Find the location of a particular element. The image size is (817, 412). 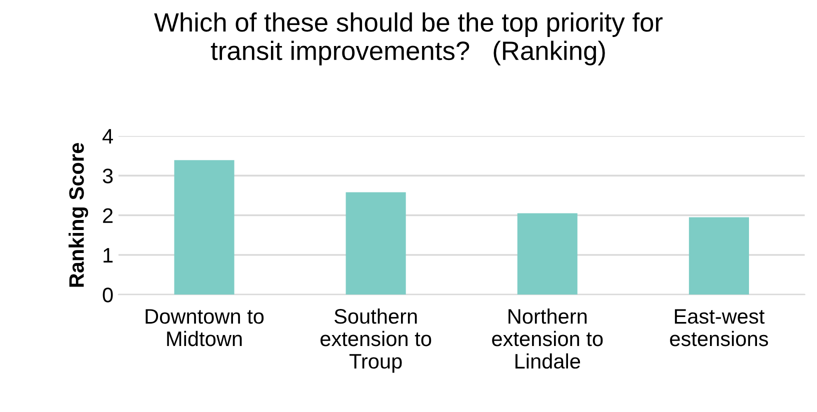

y-tick-label: 4 is located at coordinates (107, 136).